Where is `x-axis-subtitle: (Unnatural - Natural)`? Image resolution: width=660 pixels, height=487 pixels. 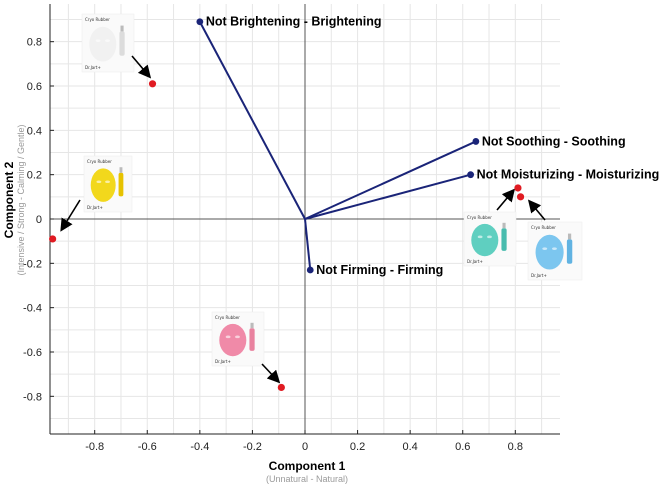 x-axis-subtitle: (Unnatural - Natural) is located at coordinates (307, 479).